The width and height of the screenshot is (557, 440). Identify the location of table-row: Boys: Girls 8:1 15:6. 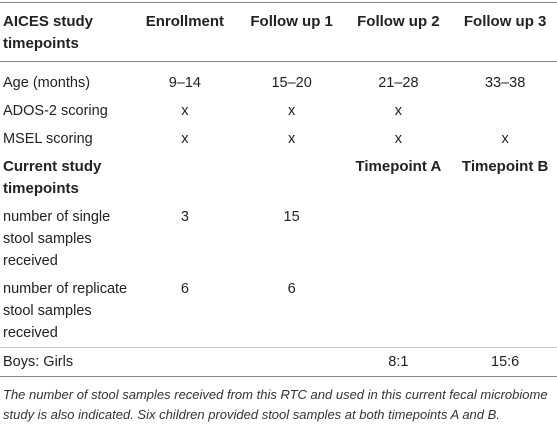
(278, 362).